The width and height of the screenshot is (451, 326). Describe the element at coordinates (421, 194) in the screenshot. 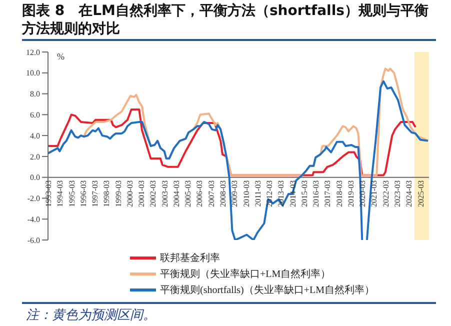

I see `x-tick-label: 2025-03` at that location.